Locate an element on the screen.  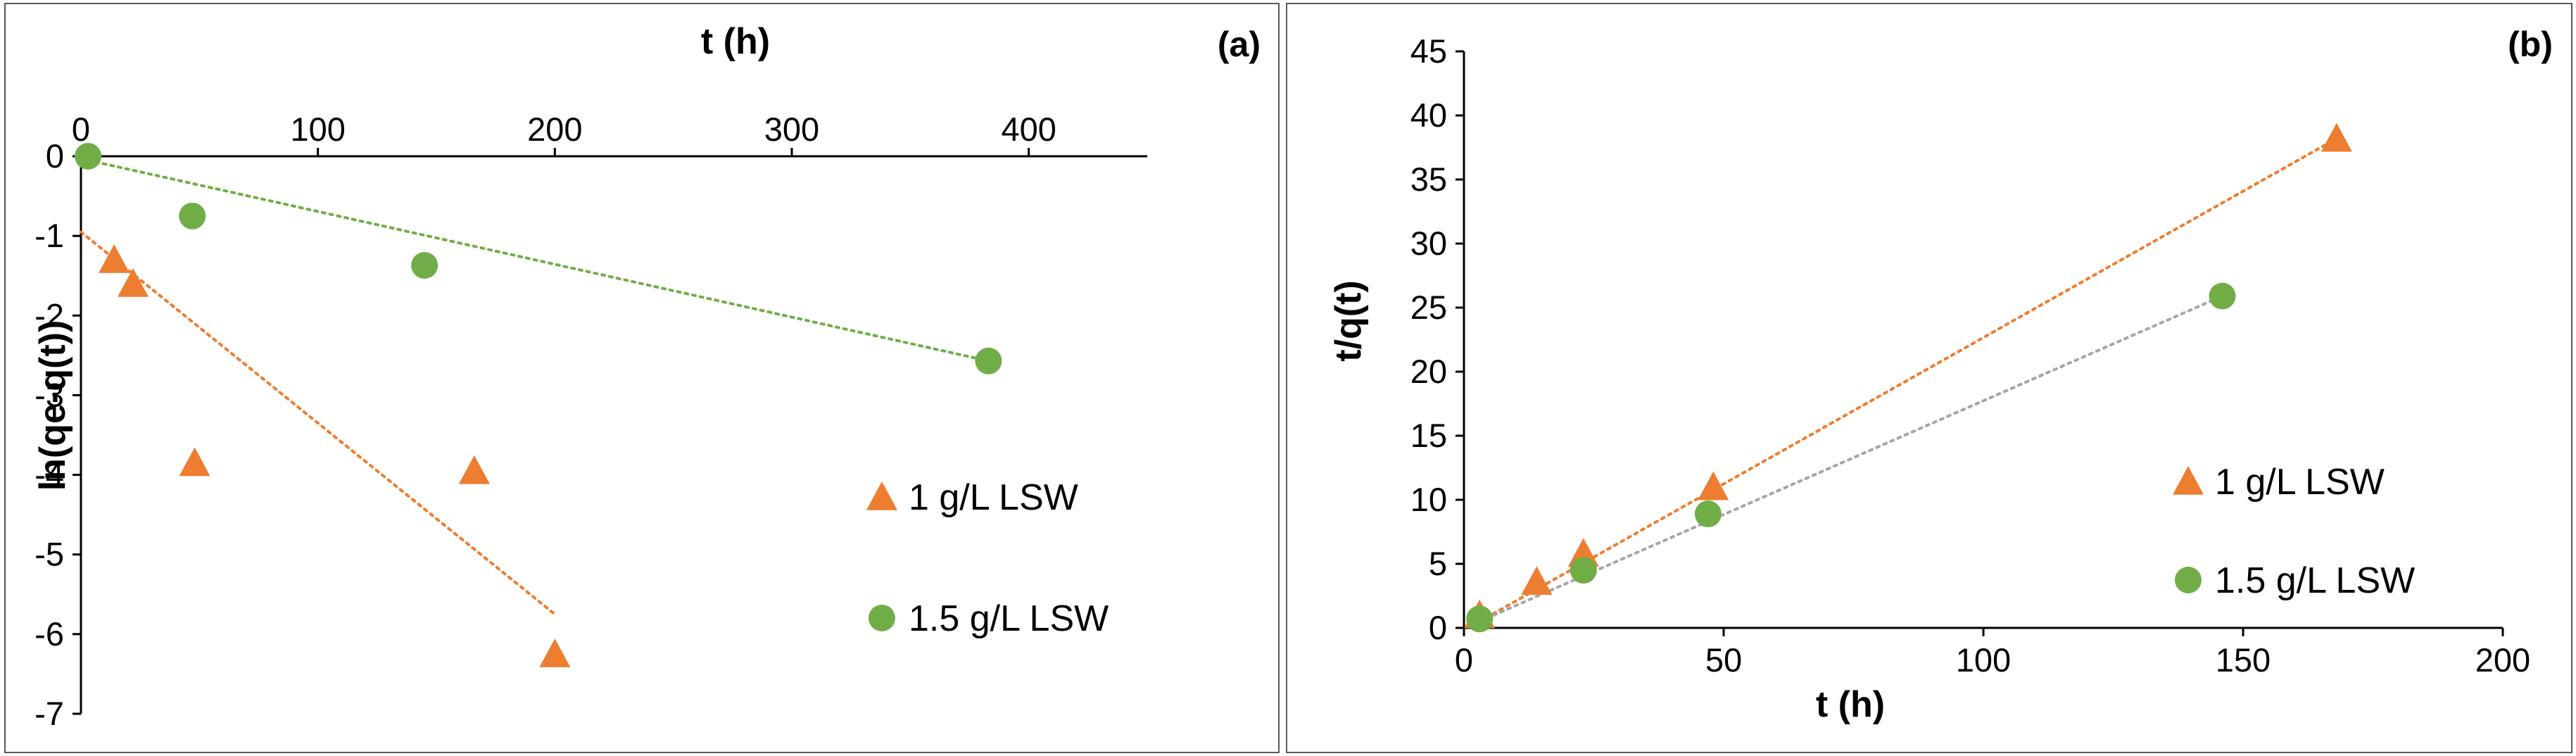
panel-label: (a) is located at coordinates (1239, 44).